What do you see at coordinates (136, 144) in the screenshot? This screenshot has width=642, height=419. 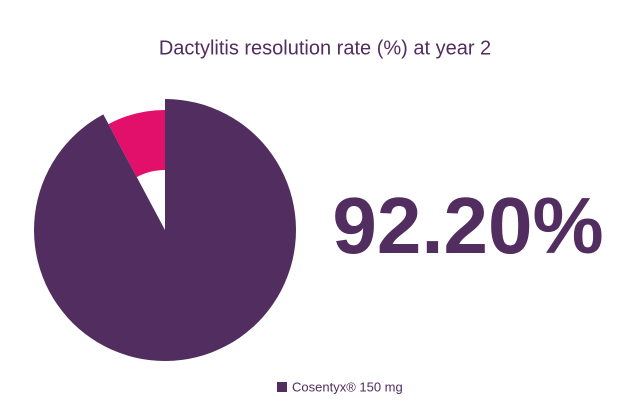 I see `pie-slice` at bounding box center [136, 144].